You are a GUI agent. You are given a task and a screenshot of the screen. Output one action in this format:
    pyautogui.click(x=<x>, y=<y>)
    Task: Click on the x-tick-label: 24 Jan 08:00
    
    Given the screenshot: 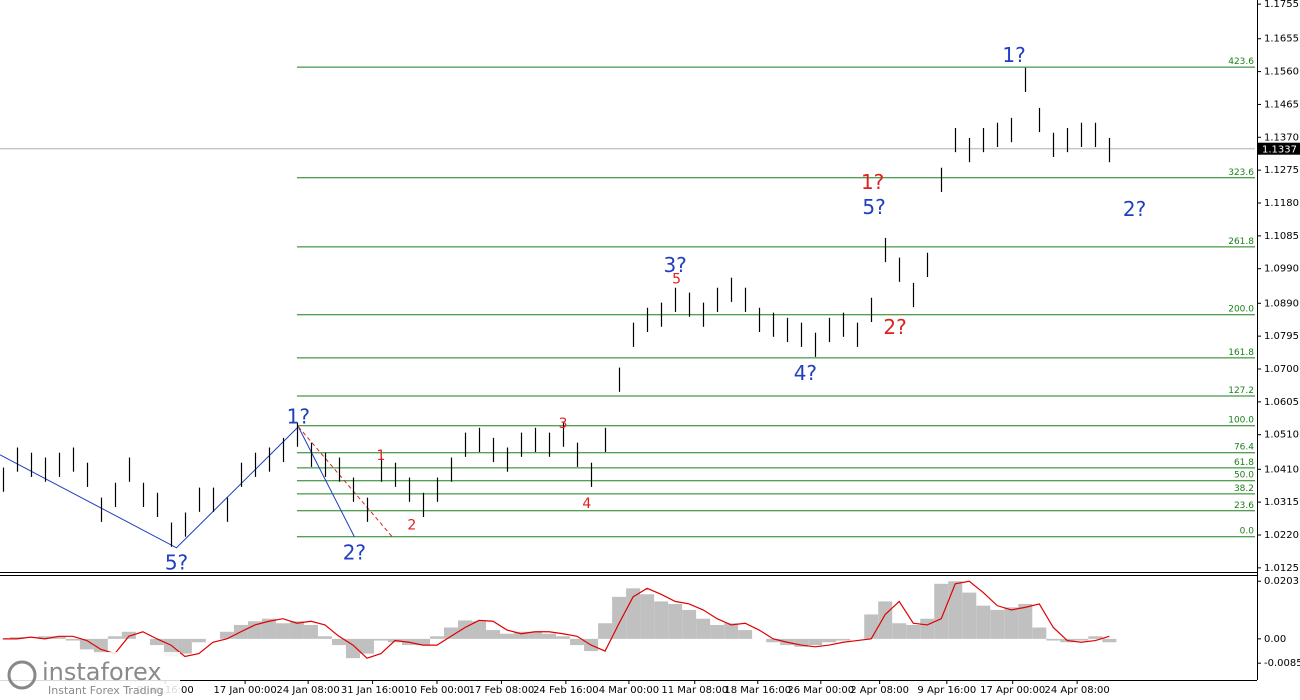 What is the action you would take?
    pyautogui.click(x=307, y=690)
    